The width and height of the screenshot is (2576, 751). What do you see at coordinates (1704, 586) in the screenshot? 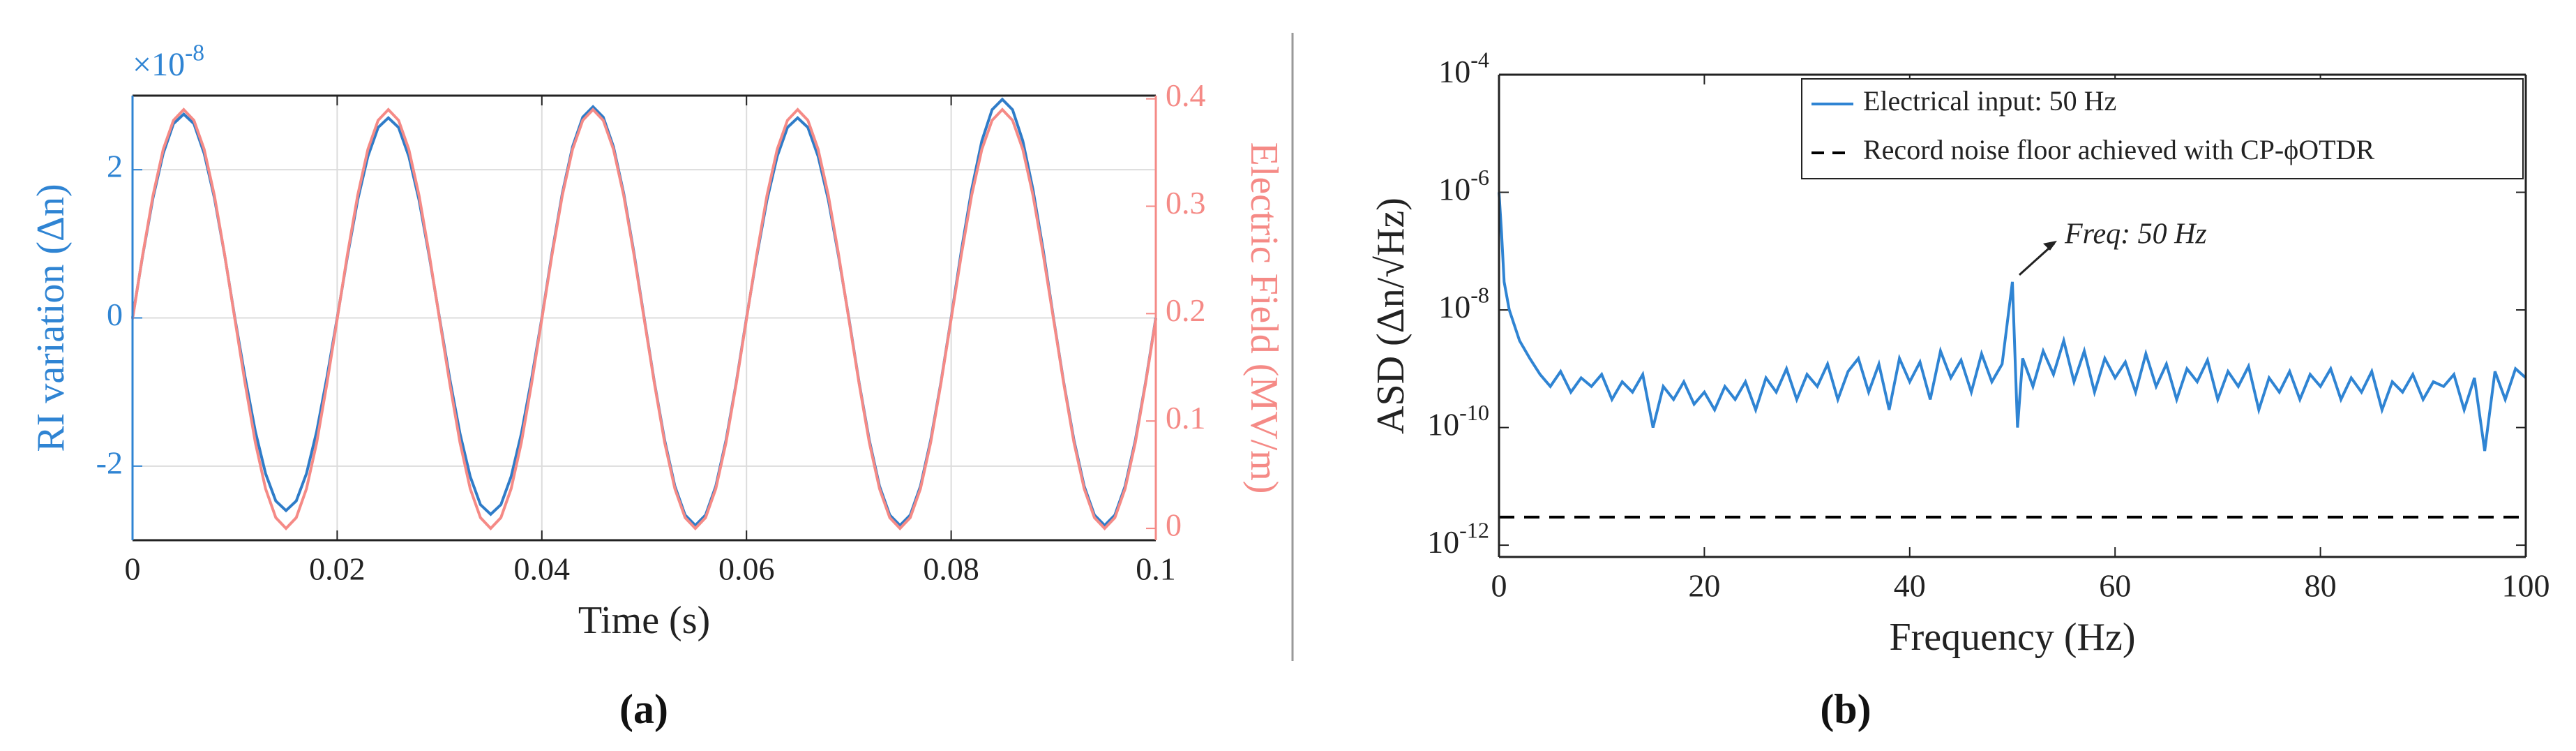
I see `x-tick-label: 20` at bounding box center [1704, 586].